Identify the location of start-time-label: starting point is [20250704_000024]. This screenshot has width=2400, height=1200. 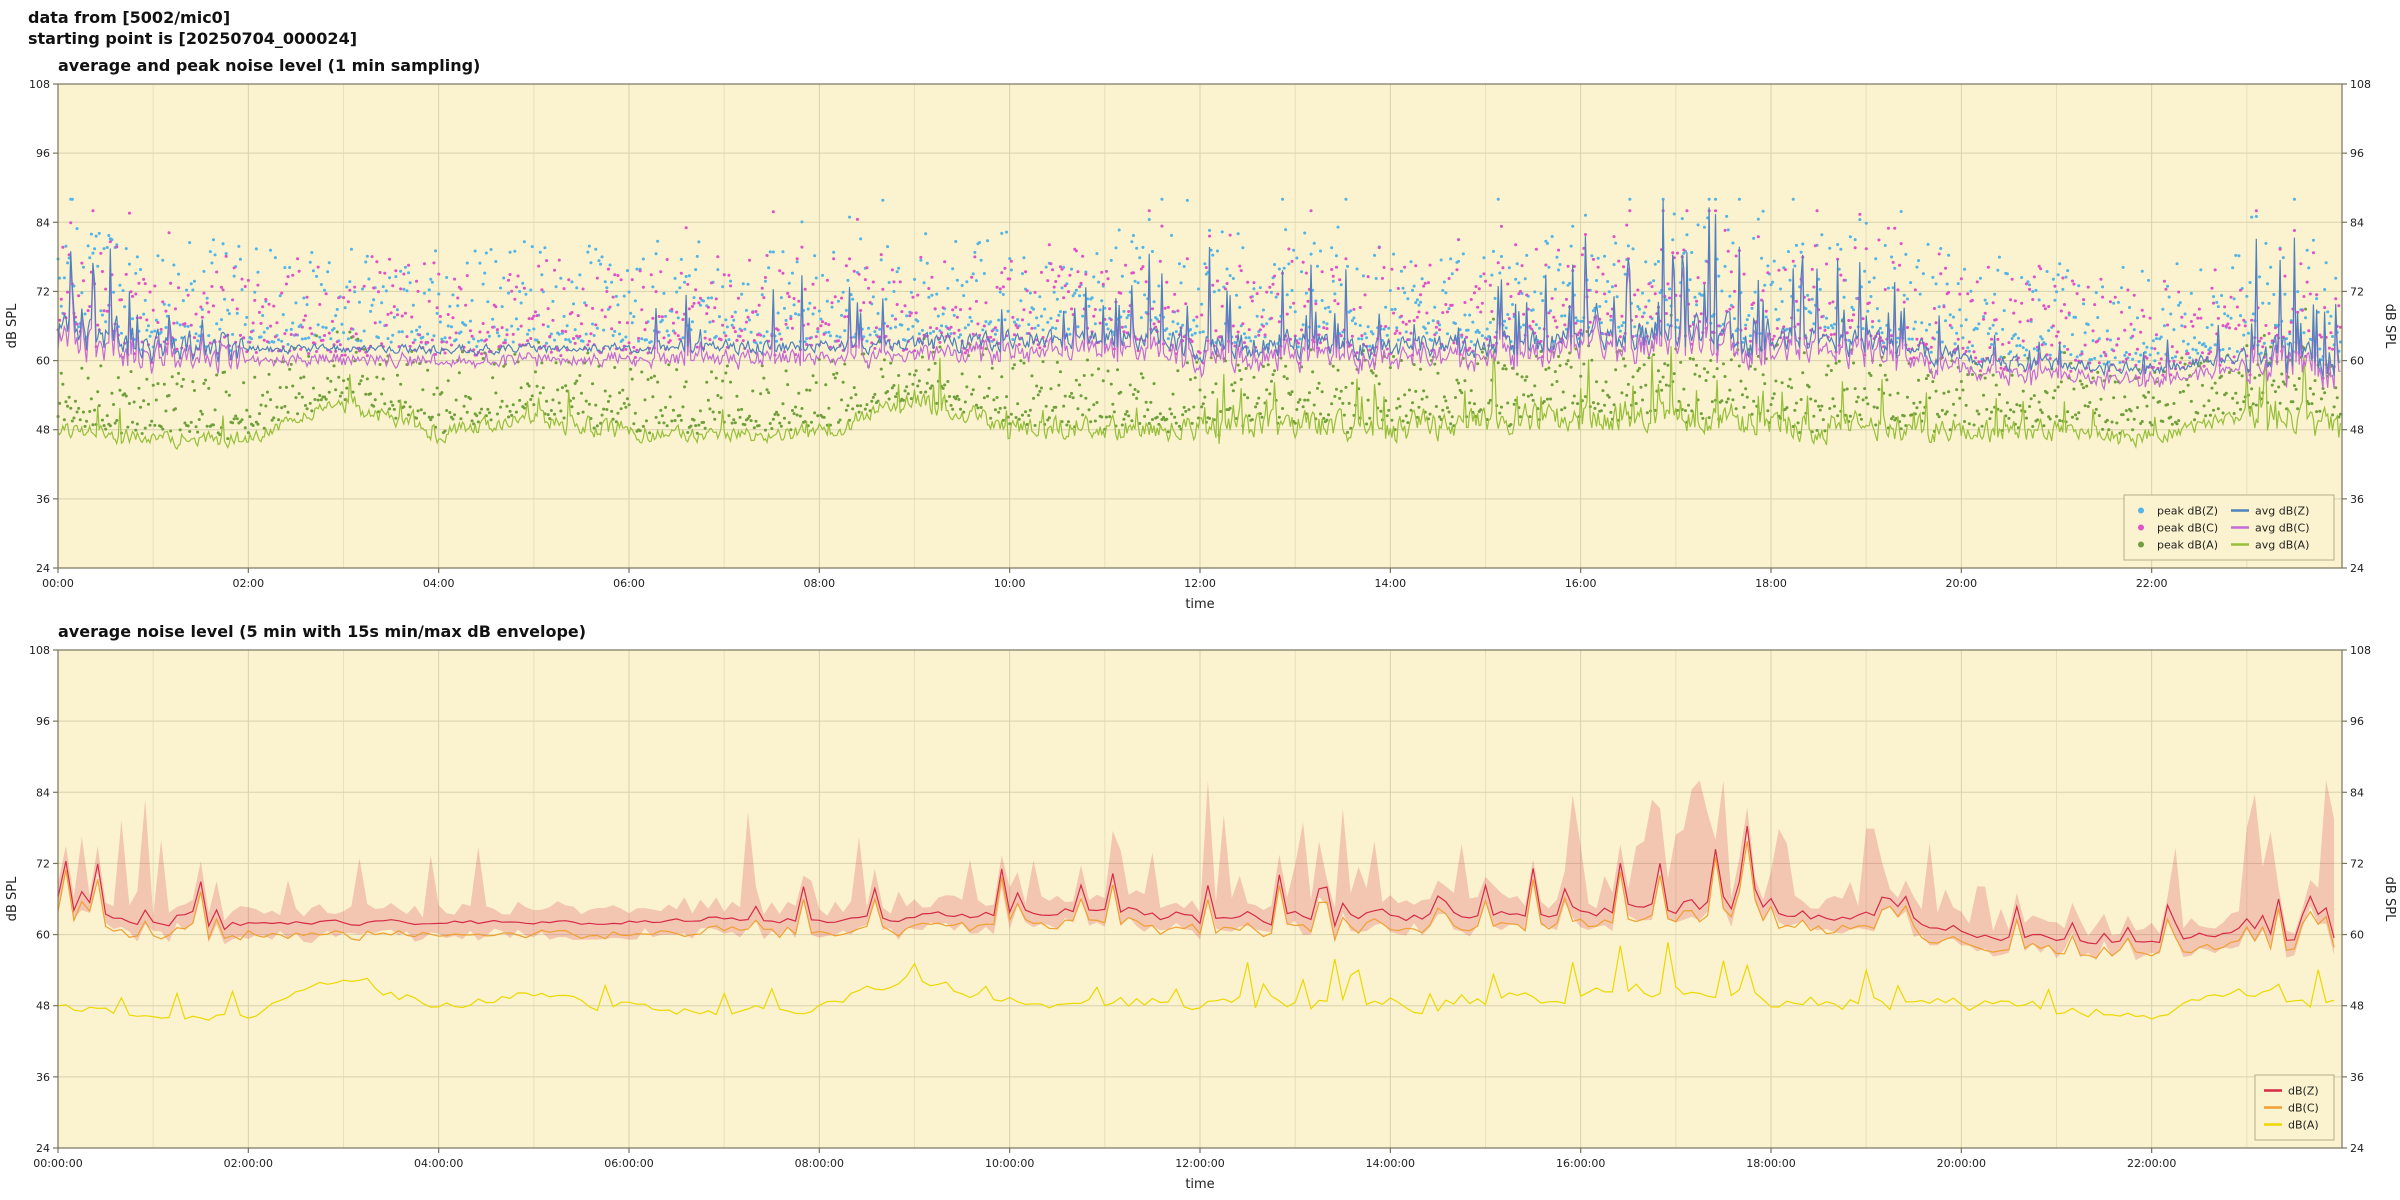
(193, 38).